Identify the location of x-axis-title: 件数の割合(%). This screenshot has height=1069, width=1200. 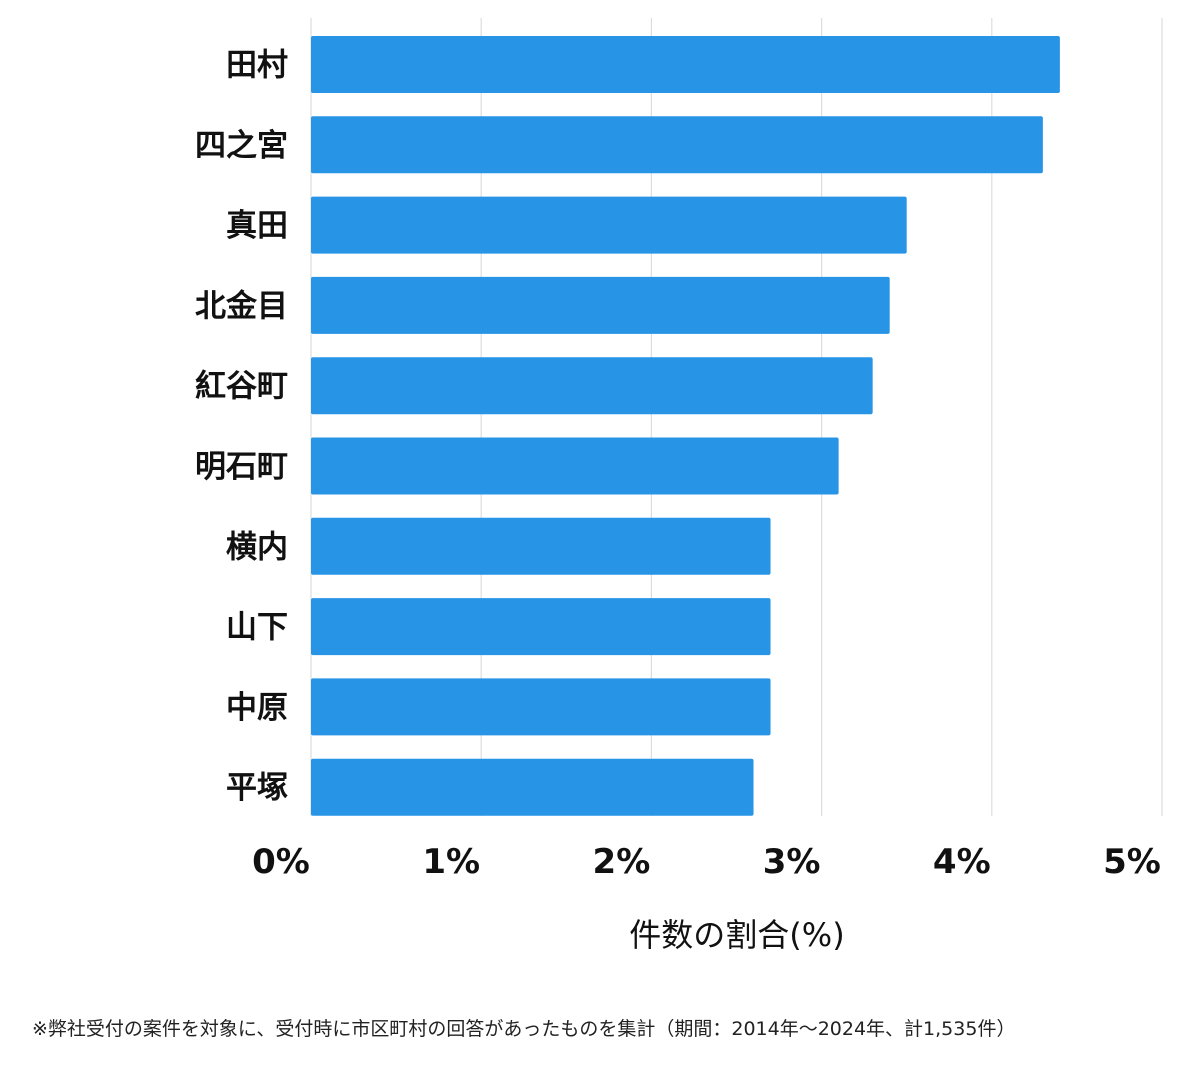
(736, 935).